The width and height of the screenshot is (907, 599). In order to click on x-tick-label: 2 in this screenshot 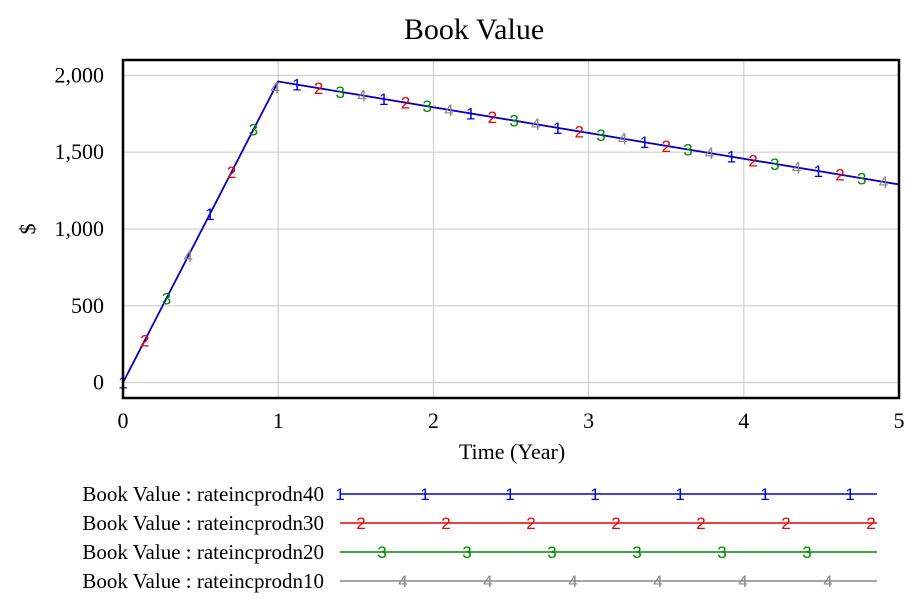, I will do `click(433, 420)`.